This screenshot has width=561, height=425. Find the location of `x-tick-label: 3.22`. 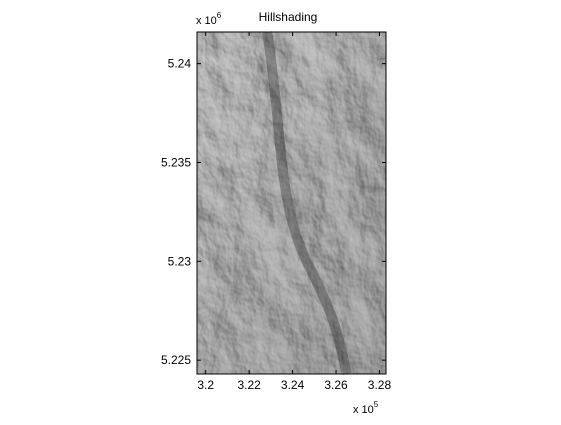

x-tick-label: 3.22 is located at coordinates (249, 385).